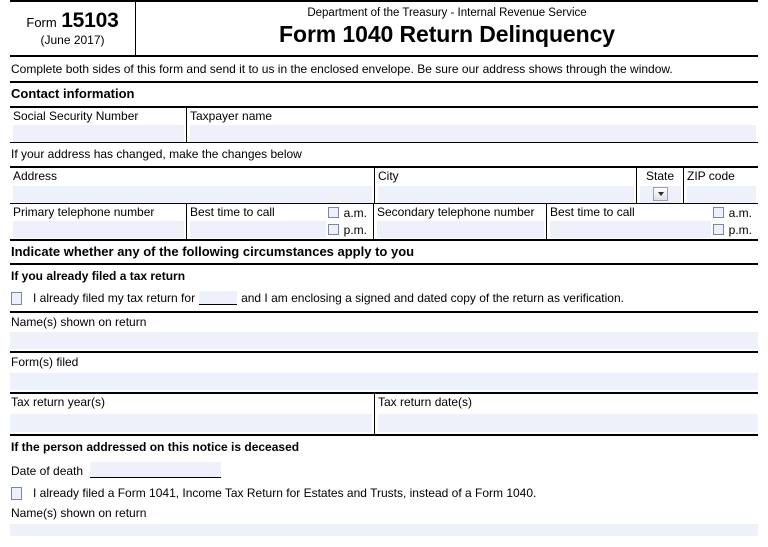 This screenshot has height=547, width=768. Describe the element at coordinates (384, 93) in the screenshot. I see `section-heading-contact-information: Contact information` at that location.